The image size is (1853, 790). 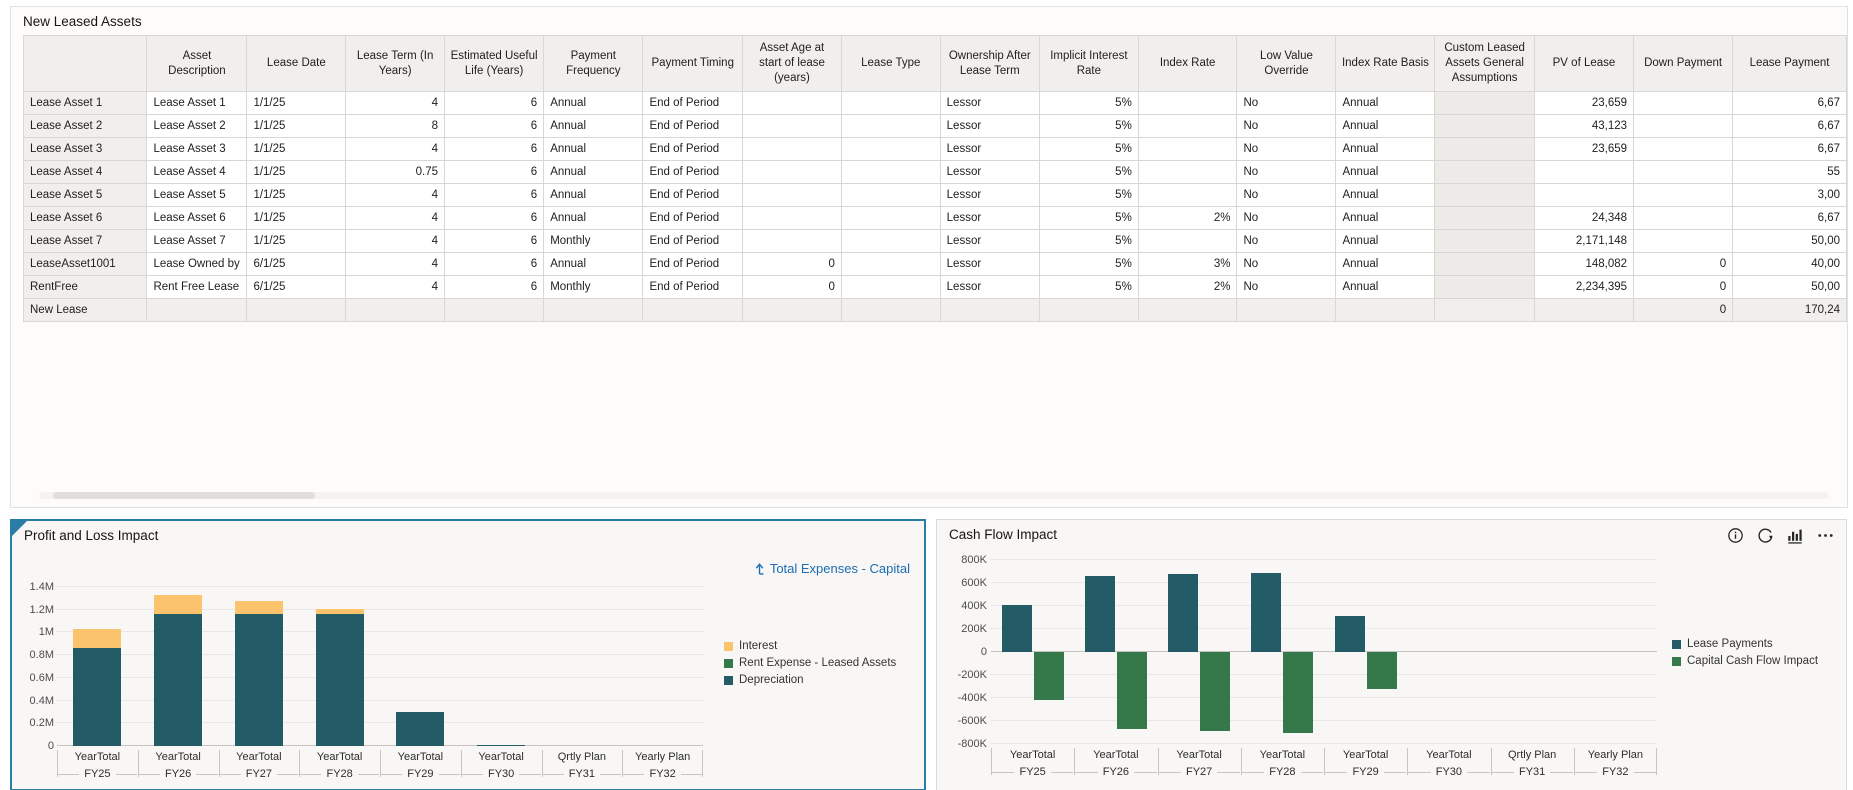 I want to click on grid-cell: Lease Asset 4, so click(x=197, y=172).